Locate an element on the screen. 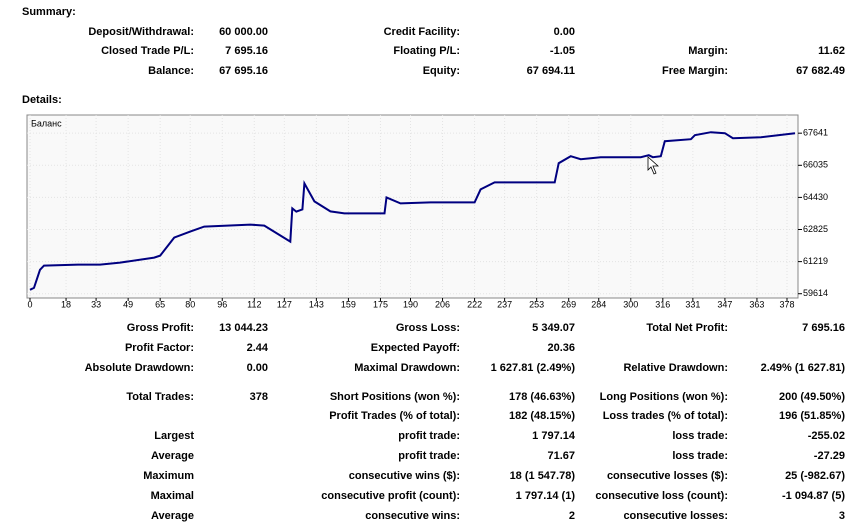 The width and height of the screenshot is (864, 525). row-value: 25 (-982.67) is located at coordinates (815, 476).